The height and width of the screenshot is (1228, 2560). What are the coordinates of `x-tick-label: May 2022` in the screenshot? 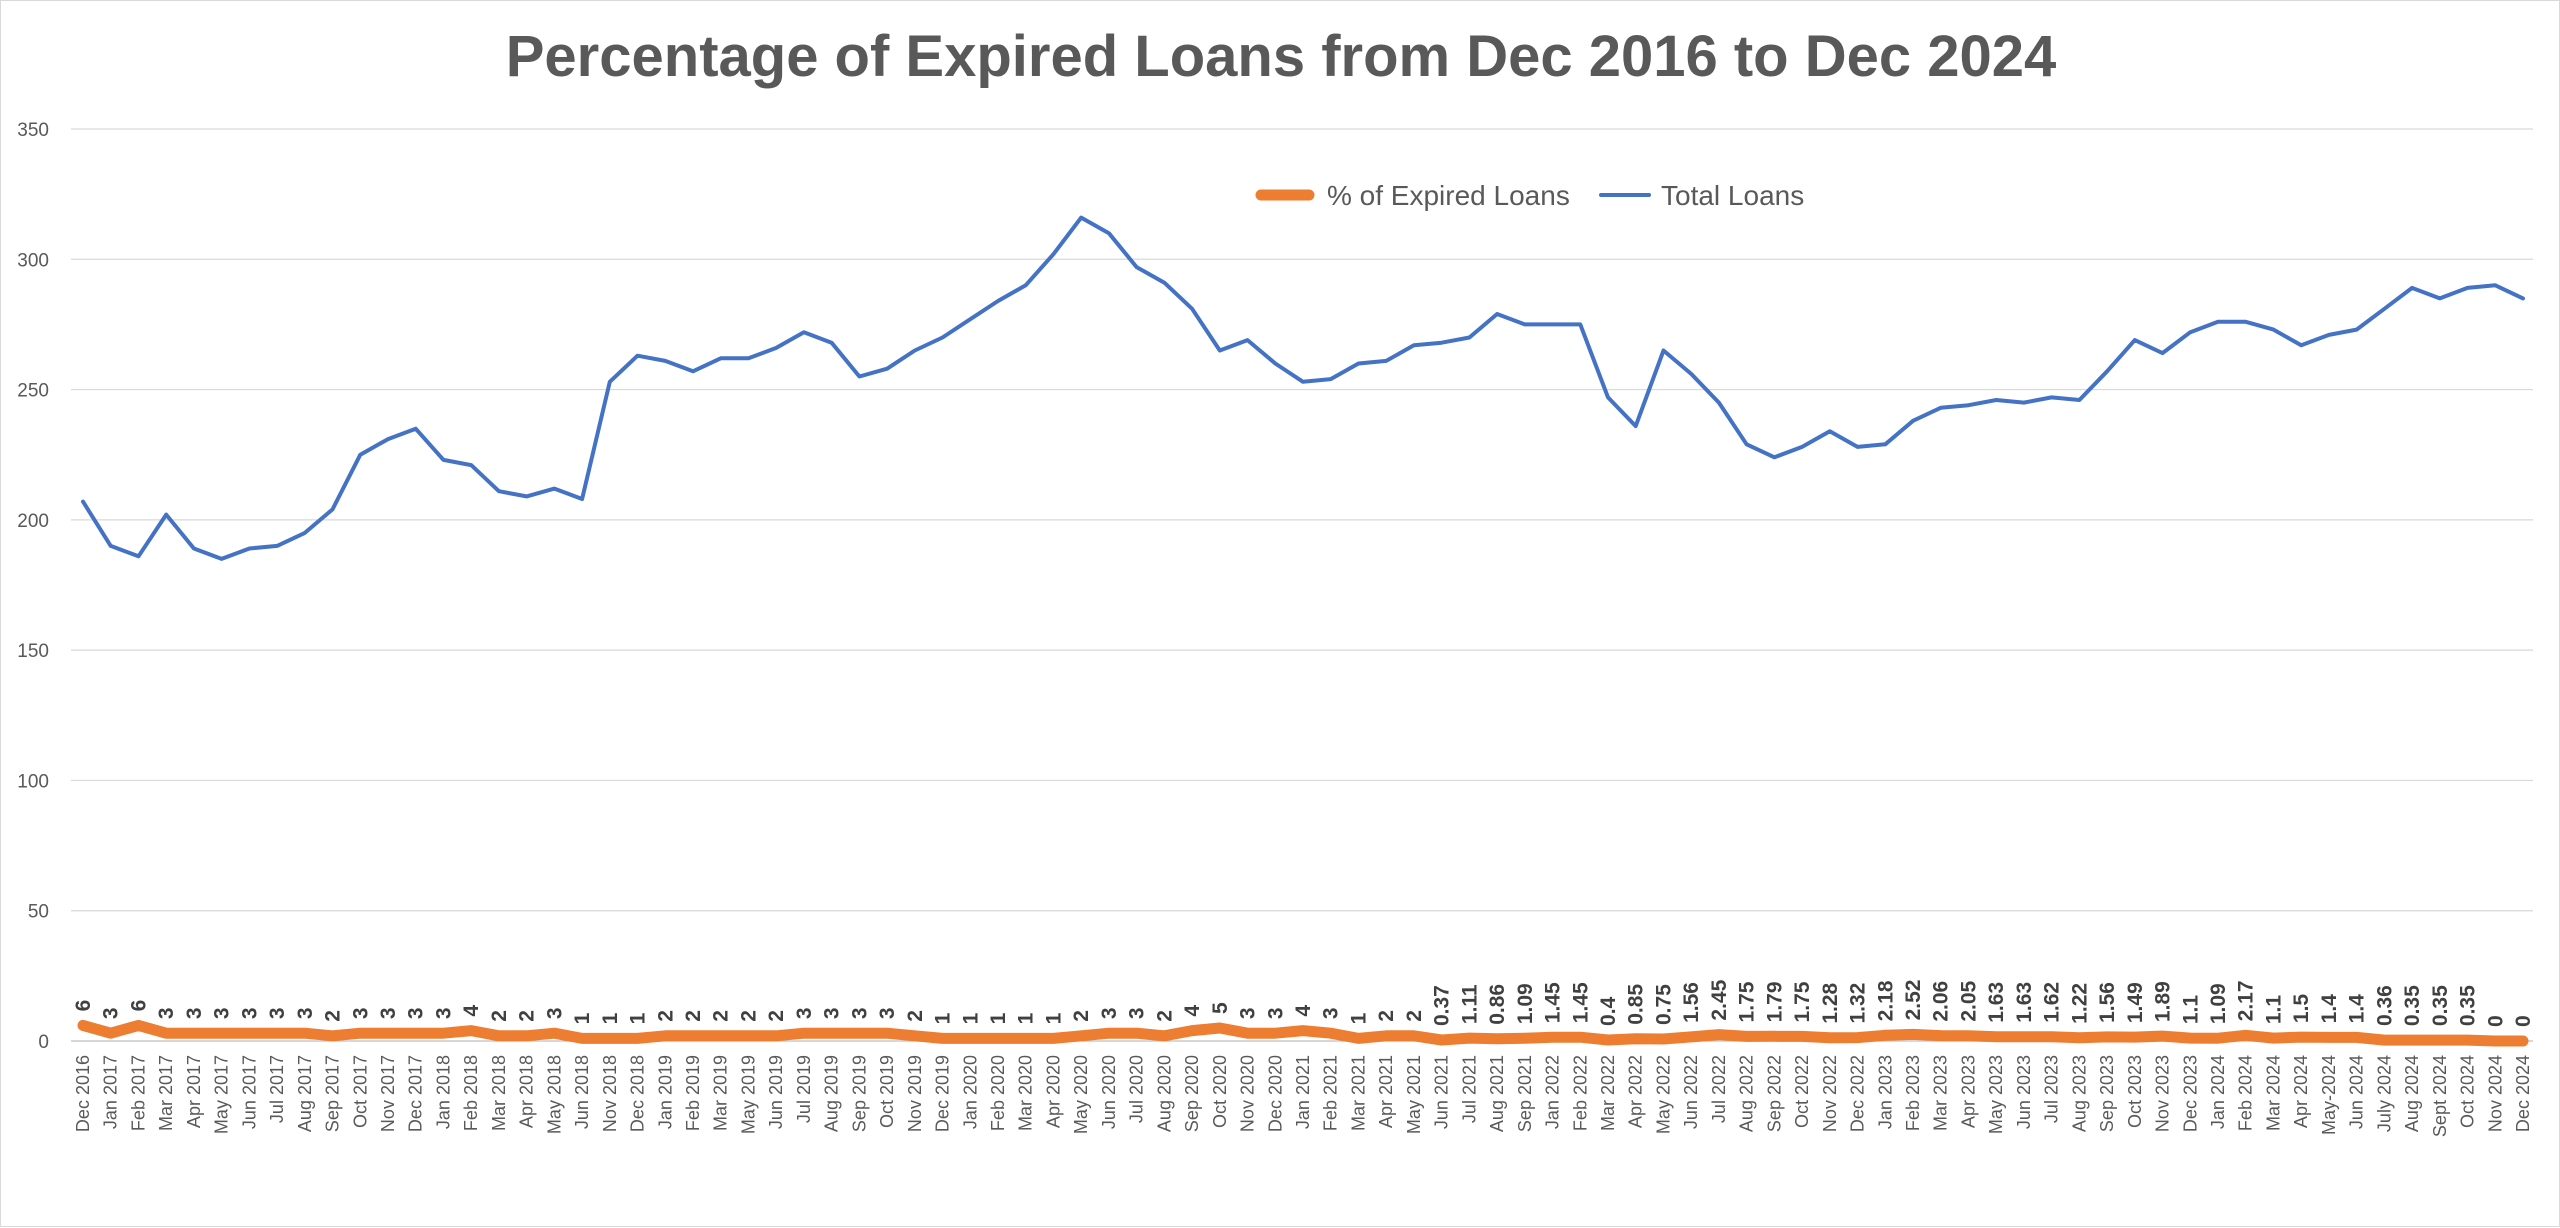 It's located at (1663, 1094).